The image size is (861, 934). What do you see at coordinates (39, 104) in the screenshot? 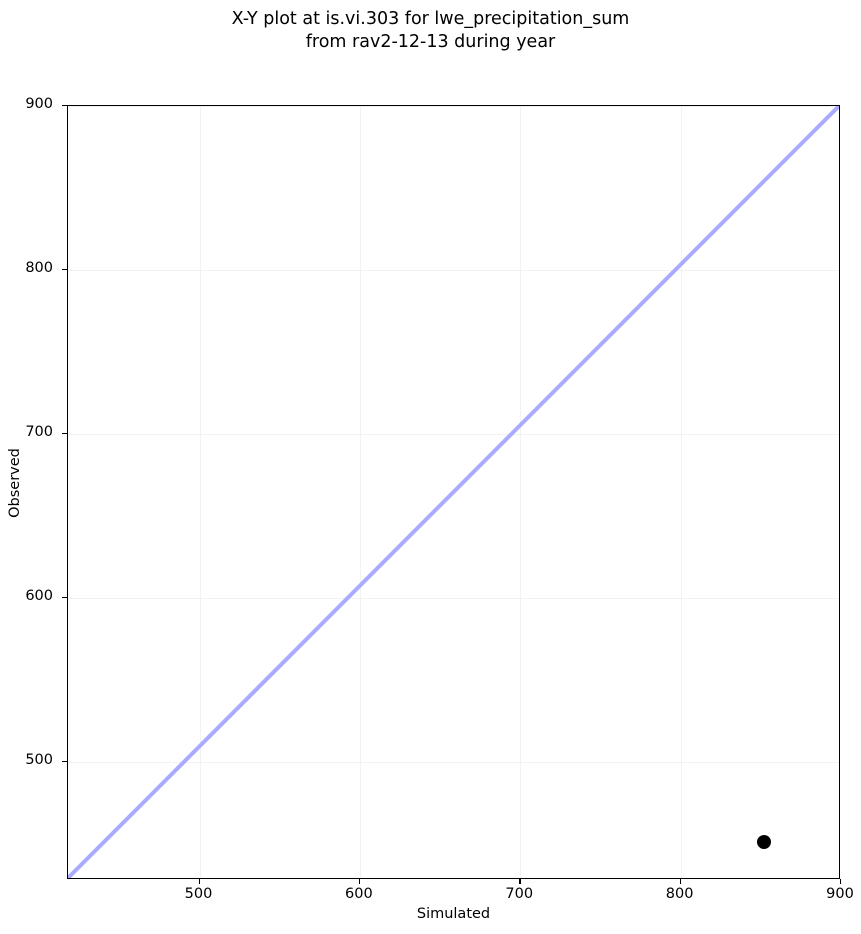
I see `y-tick-label: 900` at bounding box center [39, 104].